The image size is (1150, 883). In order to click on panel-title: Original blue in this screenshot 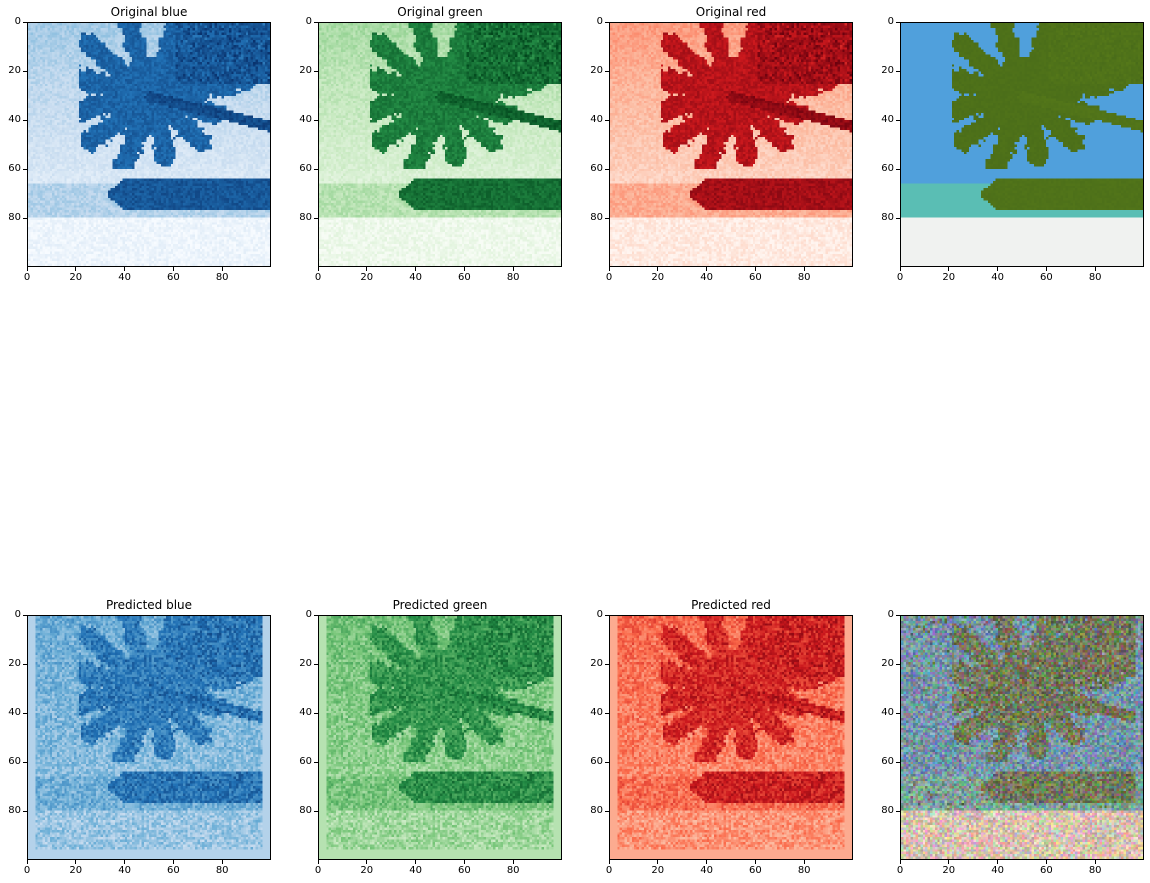, I will do `click(149, 12)`.